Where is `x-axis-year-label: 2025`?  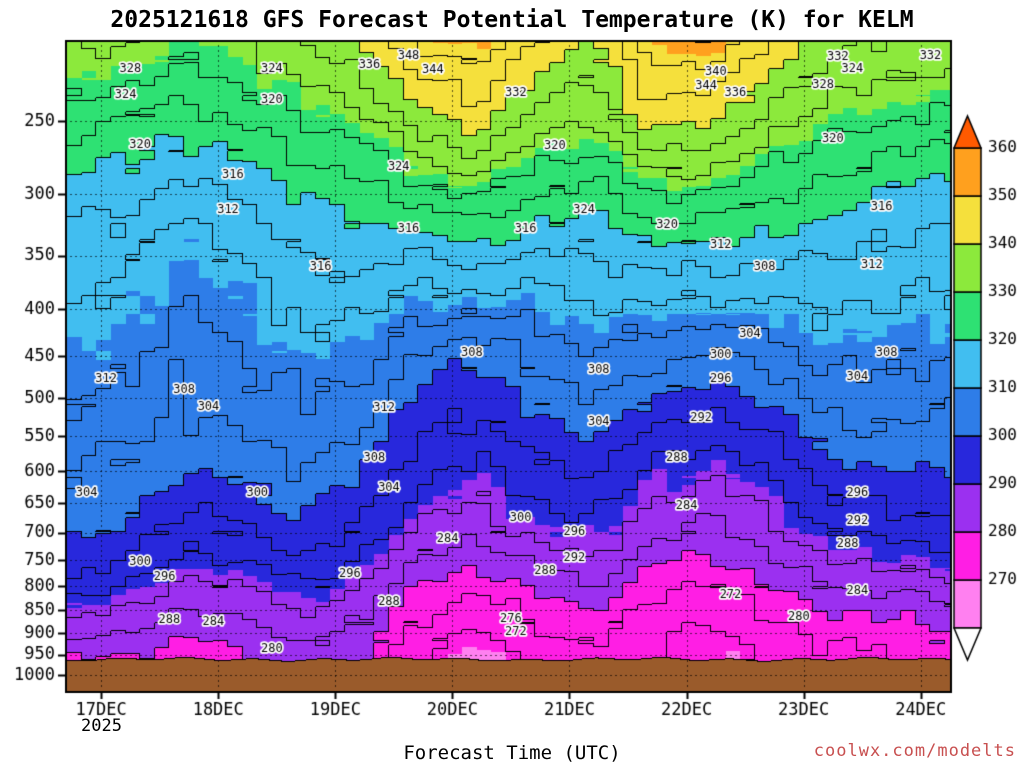 x-axis-year-label: 2025 is located at coordinates (101, 726).